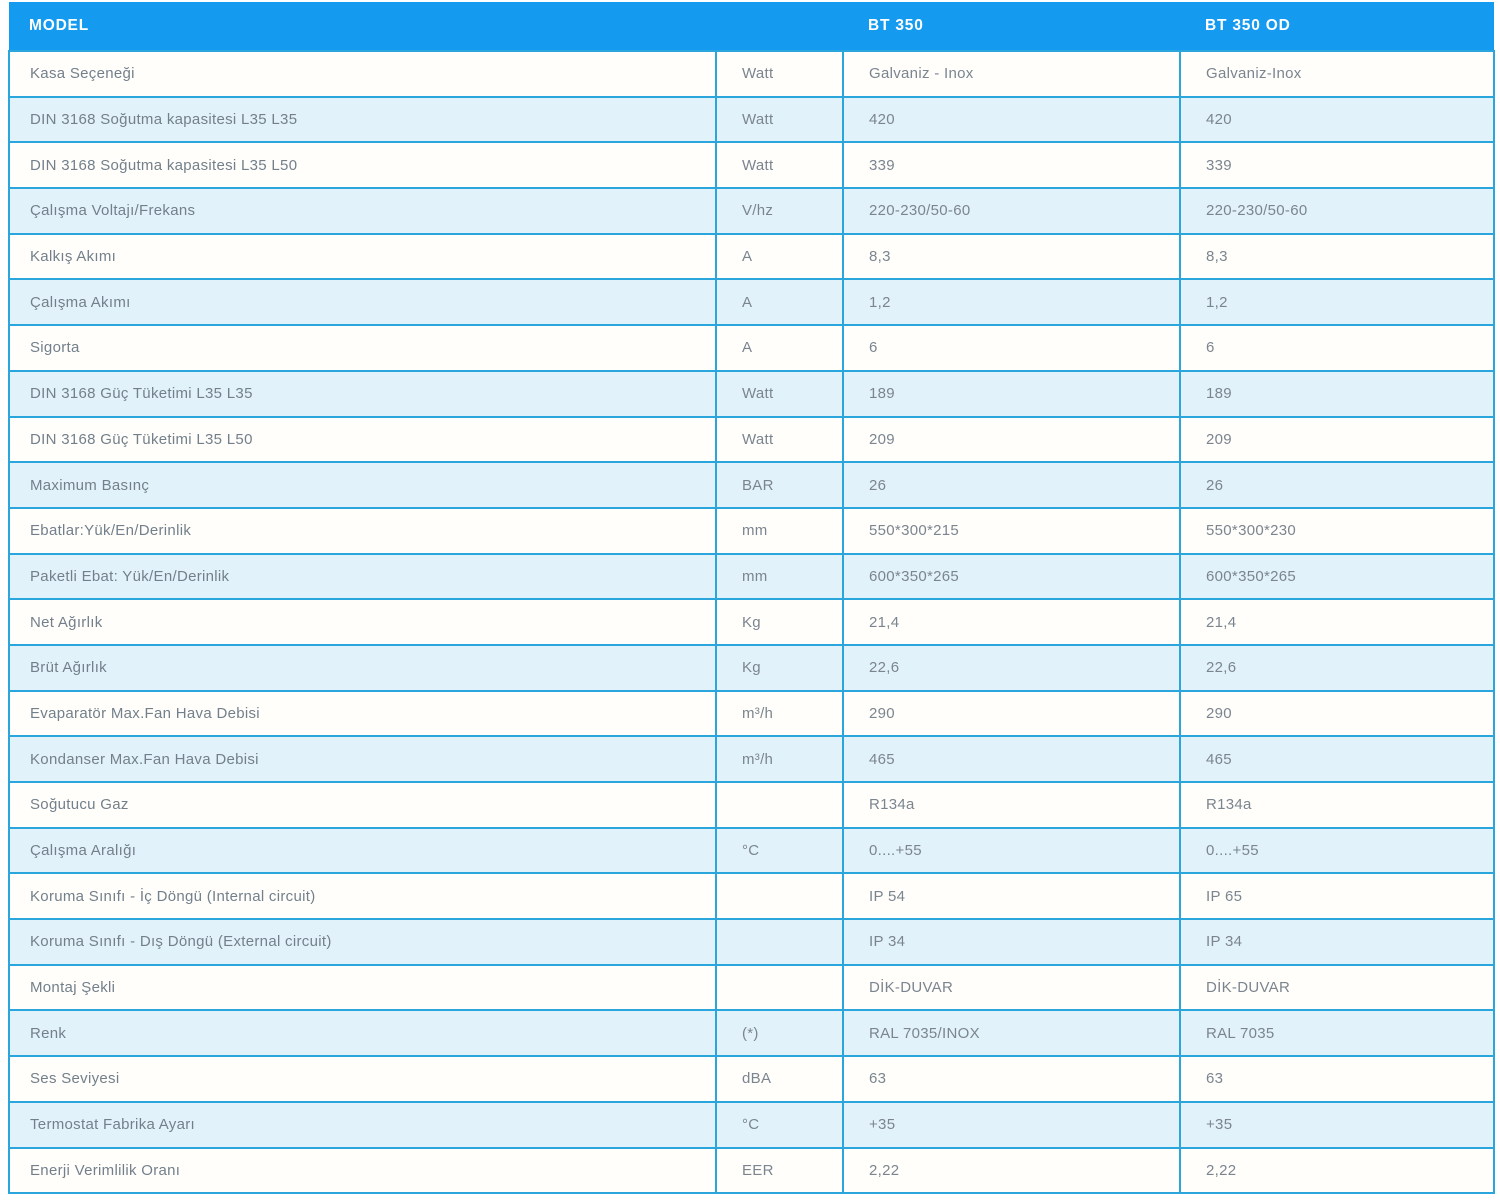  Describe the element at coordinates (779, 713) in the screenshot. I see `row-unit-cell: m³/h` at that location.